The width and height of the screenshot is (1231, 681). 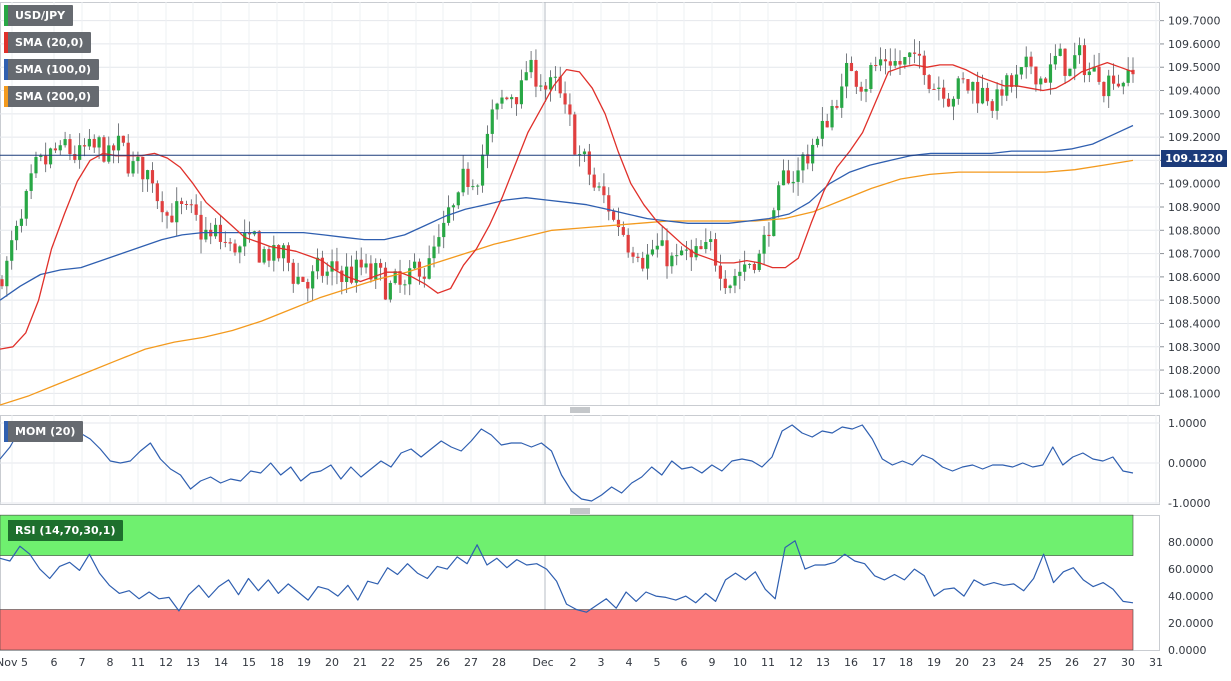 I want to click on legend-momentum: MOM (20), so click(x=44, y=431).